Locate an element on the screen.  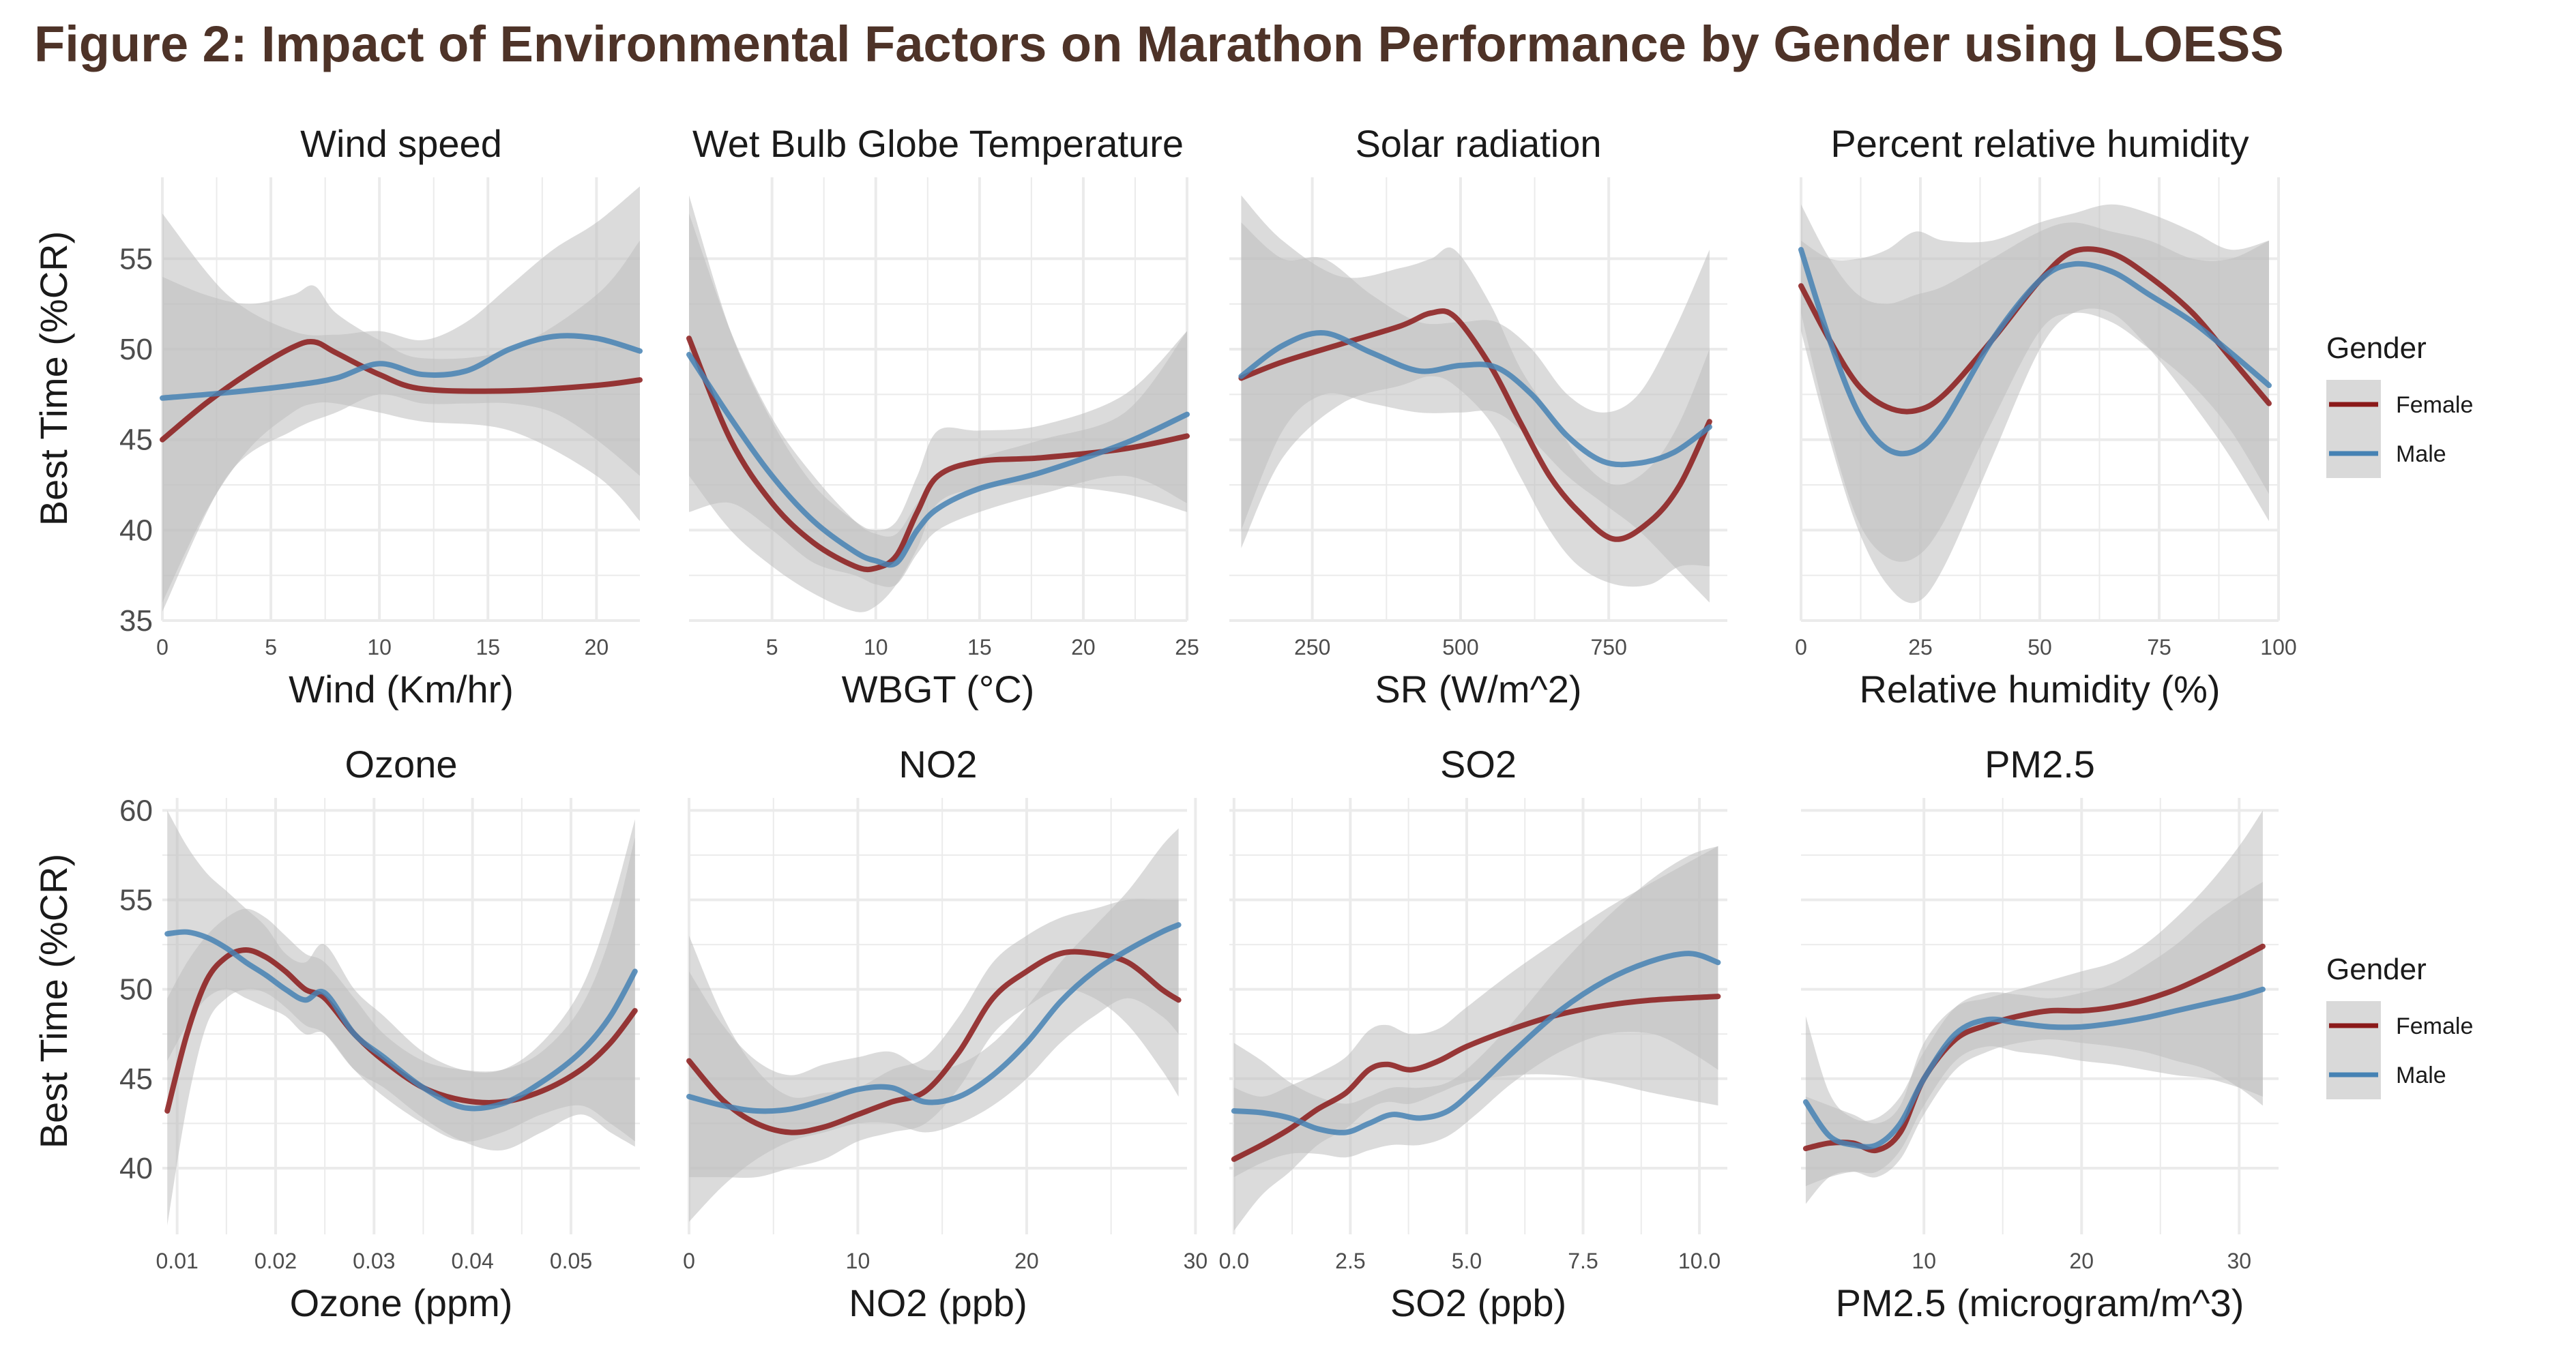
y-tick-label: 60 is located at coordinates (136, 811).